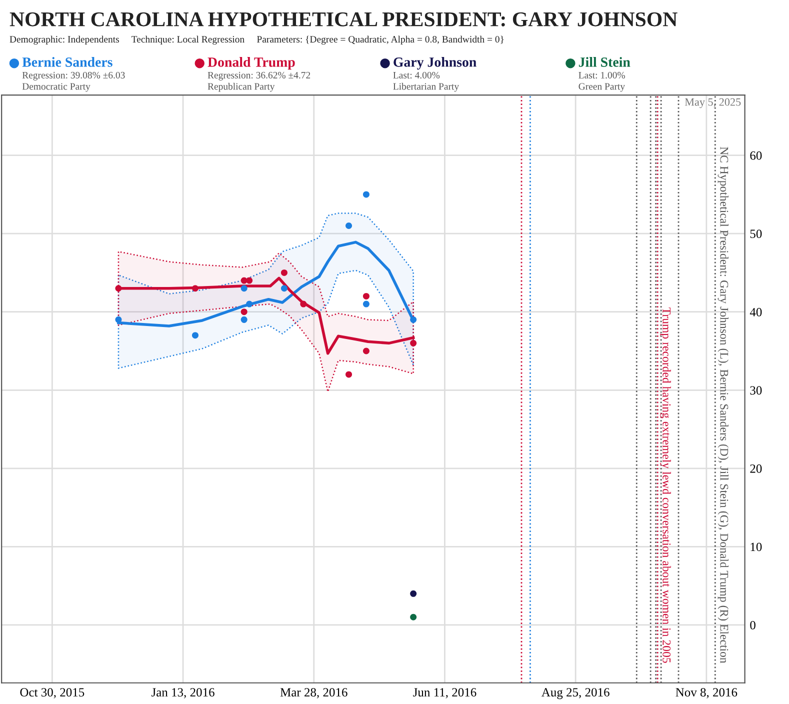  I want to click on y-tick-label: 0, so click(753, 625).